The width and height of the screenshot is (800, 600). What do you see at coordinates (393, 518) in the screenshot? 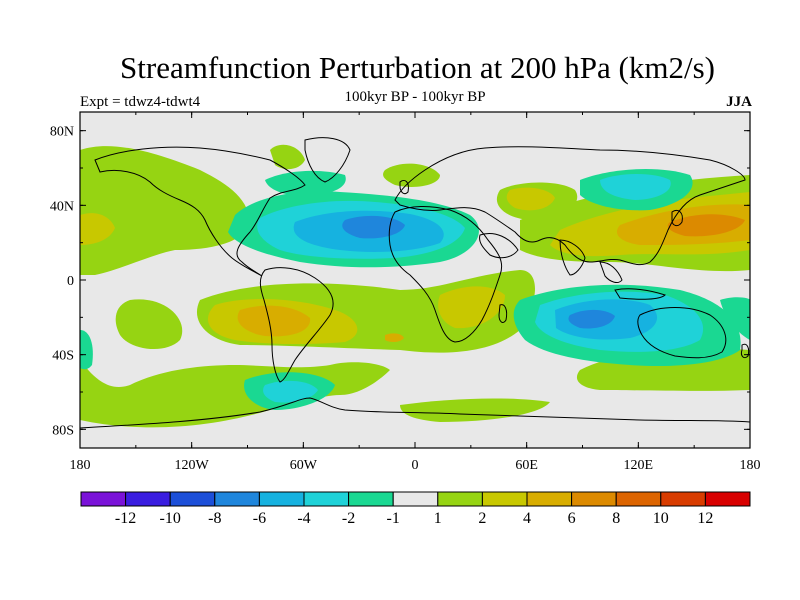
I see `colorbar-label: -1` at bounding box center [393, 518].